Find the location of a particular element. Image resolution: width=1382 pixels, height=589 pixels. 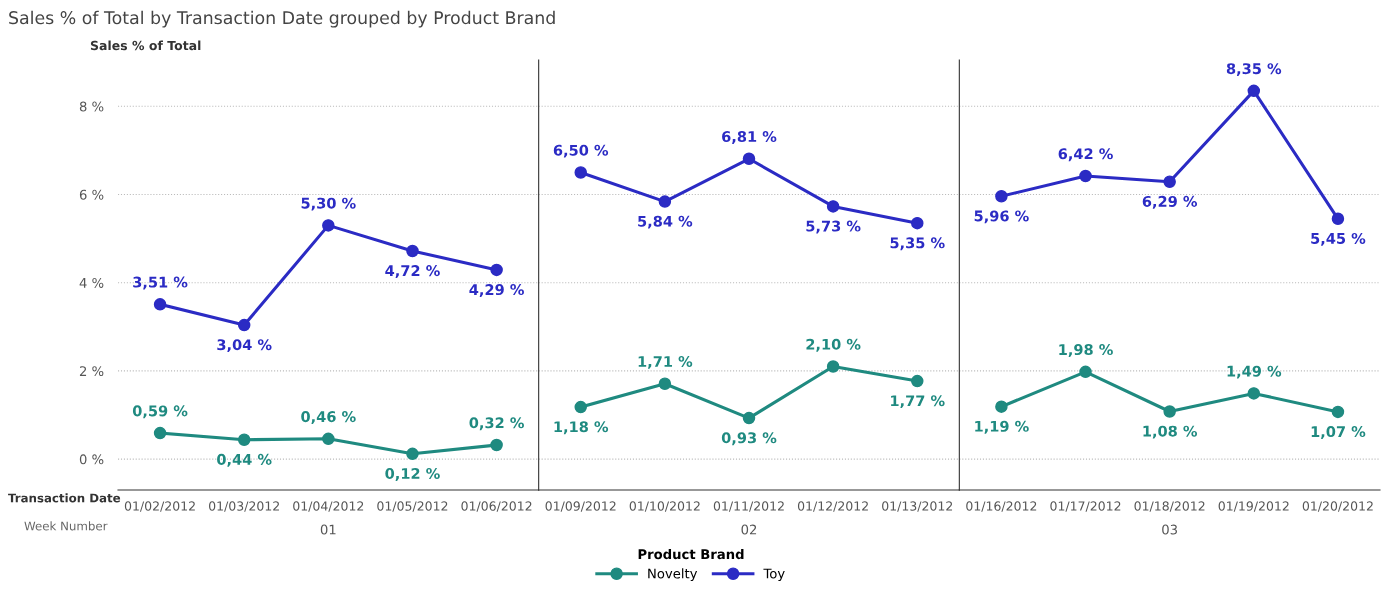

legend-title: Product Brand is located at coordinates (691, 554).